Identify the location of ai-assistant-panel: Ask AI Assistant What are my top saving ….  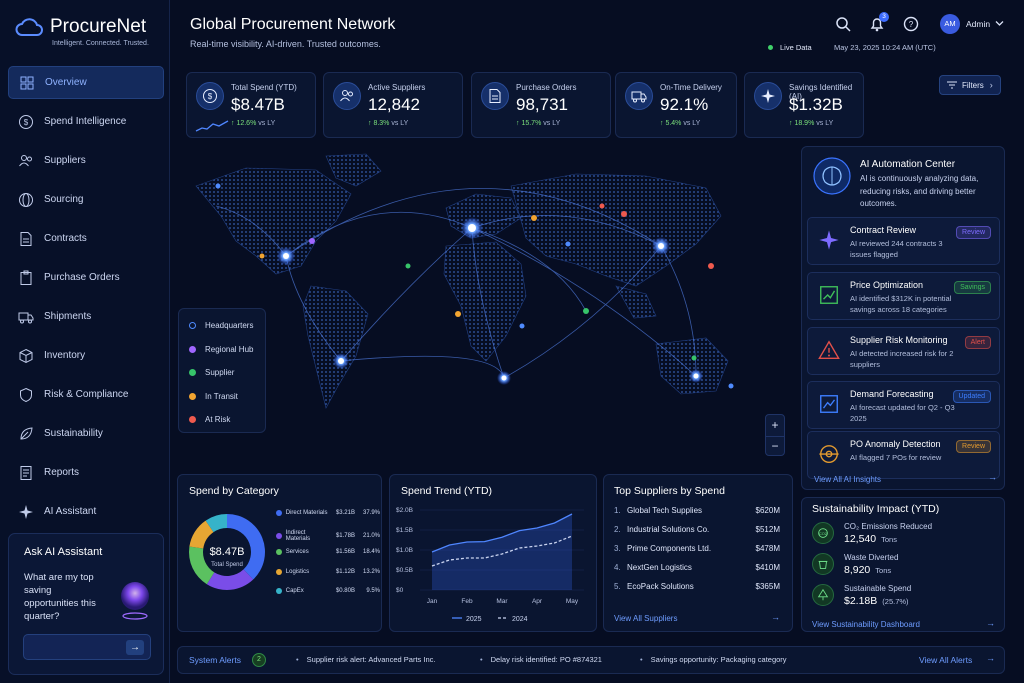
(86, 604).